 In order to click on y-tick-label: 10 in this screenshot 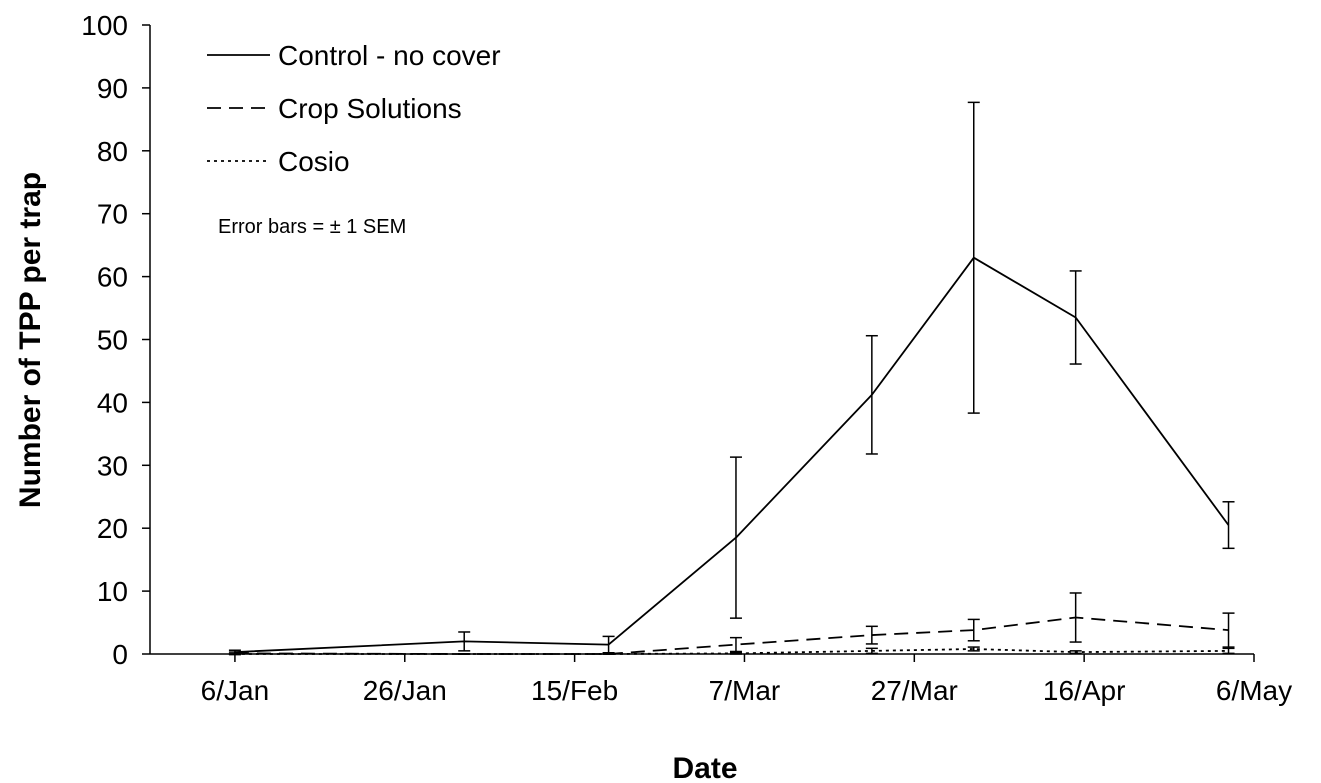, I will do `click(112, 591)`.